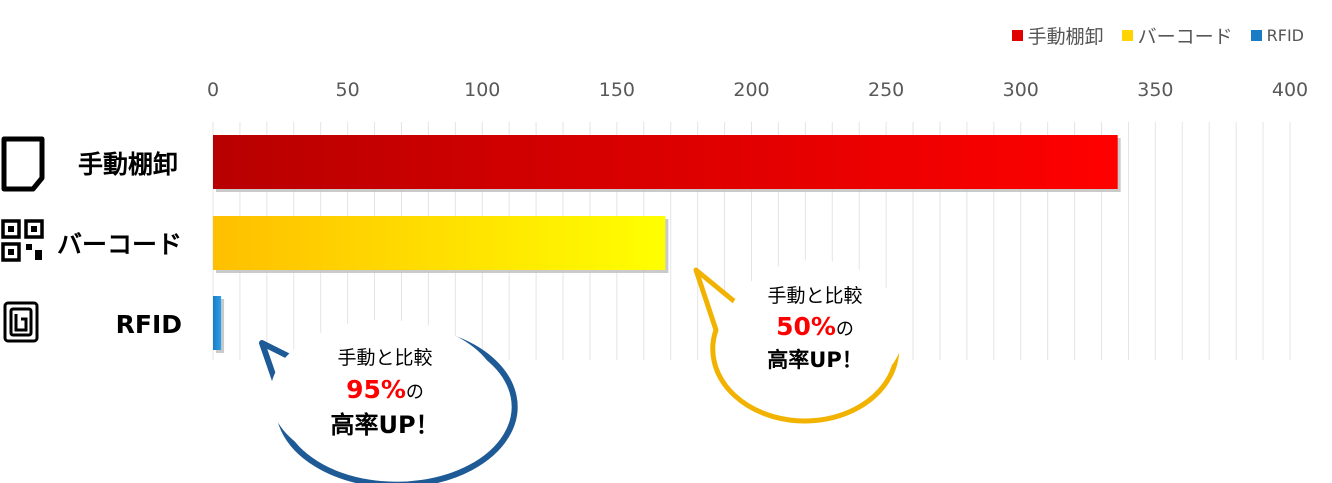 The width and height of the screenshot is (1332, 483). I want to click on callout-rfid: 手動と比較 95%の 高率UP！, so click(388, 401).